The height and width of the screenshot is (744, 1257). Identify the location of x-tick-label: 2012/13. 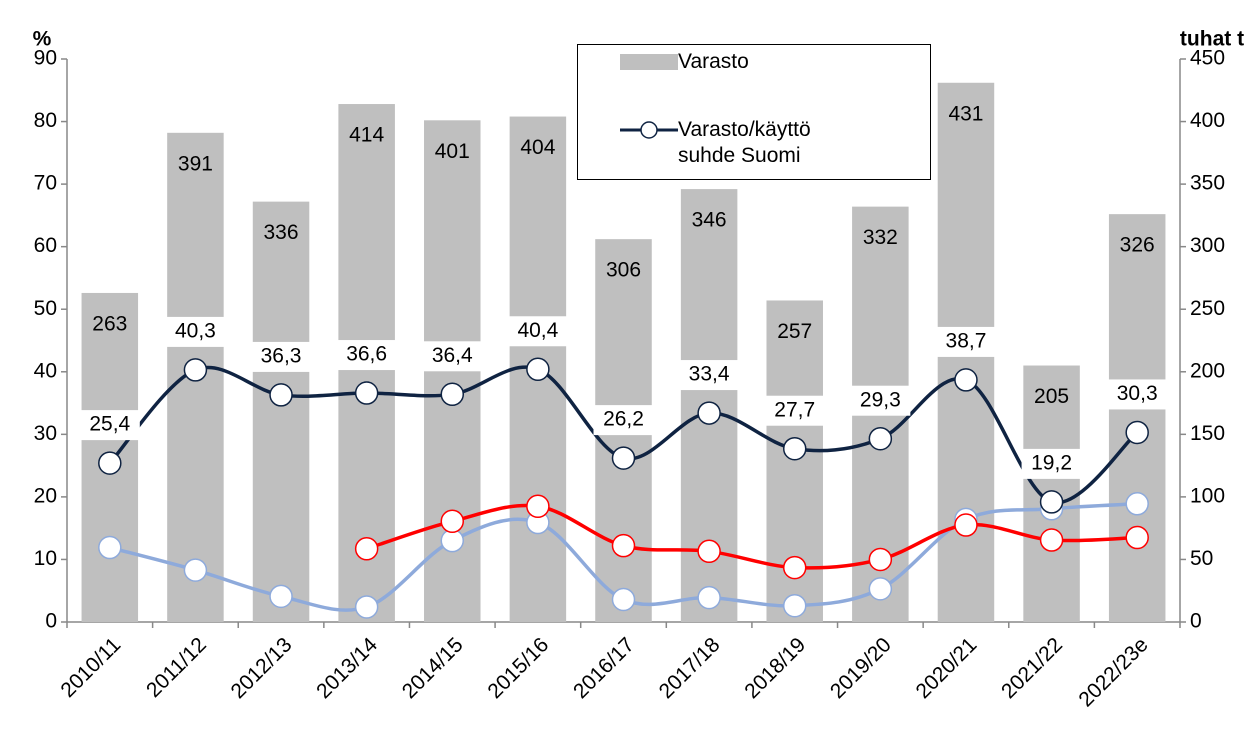
(262, 668).